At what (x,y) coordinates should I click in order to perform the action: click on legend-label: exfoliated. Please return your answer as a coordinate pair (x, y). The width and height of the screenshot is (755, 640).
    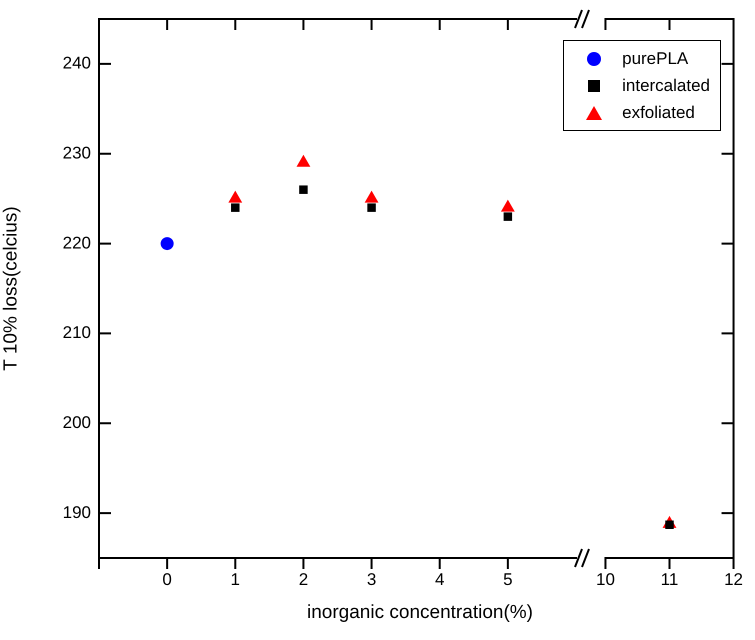
    Looking at the image, I should click on (658, 112).